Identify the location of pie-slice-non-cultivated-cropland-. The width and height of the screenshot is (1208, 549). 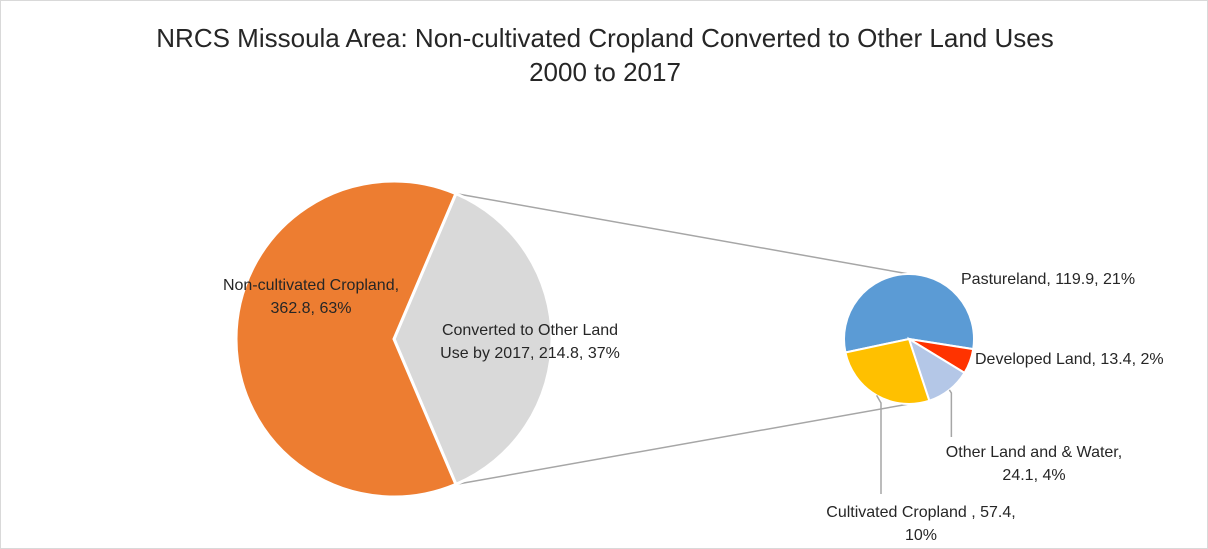
(346, 339).